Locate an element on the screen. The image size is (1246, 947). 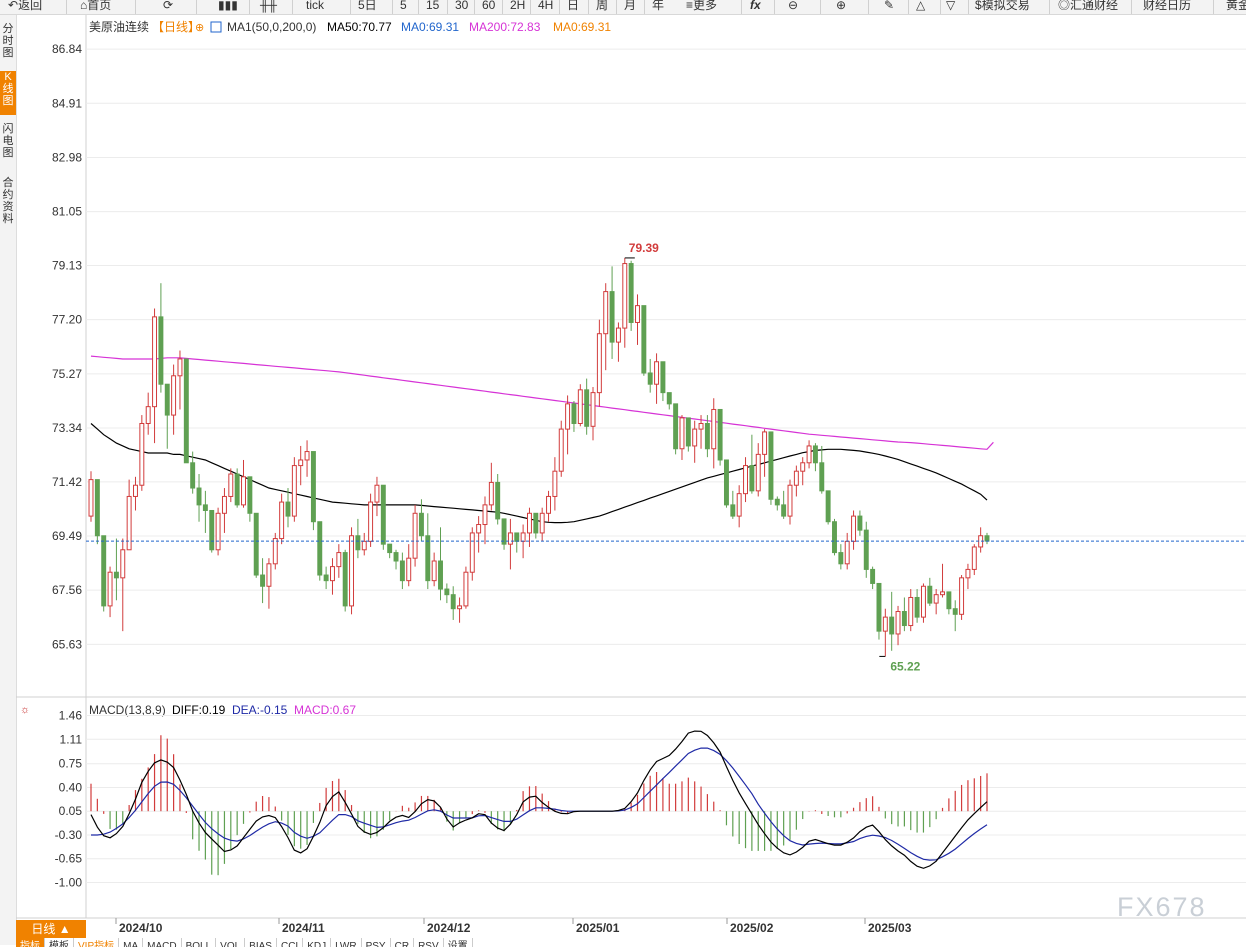
tab-flash-chart: 闪电图 is located at coordinates (8, 141).